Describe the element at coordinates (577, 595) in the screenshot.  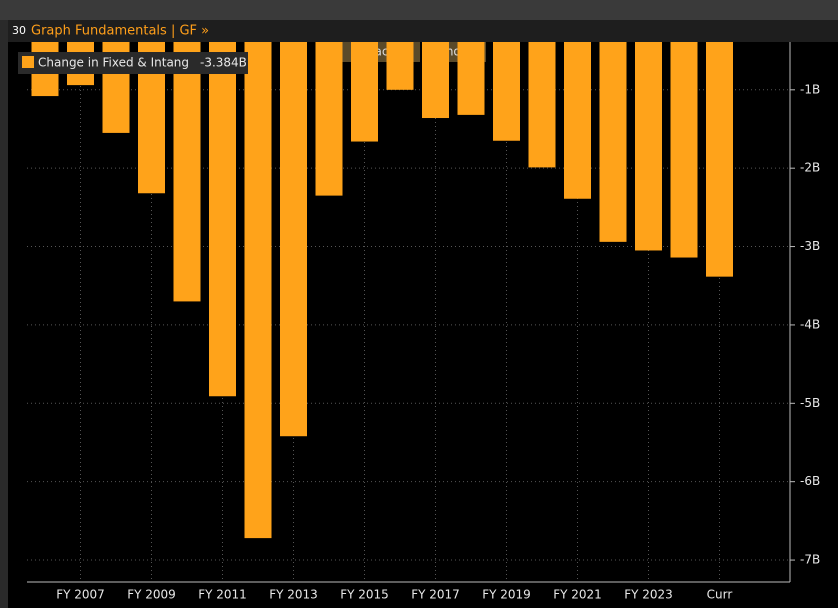
I see `x-tick-label: FY 2021` at that location.